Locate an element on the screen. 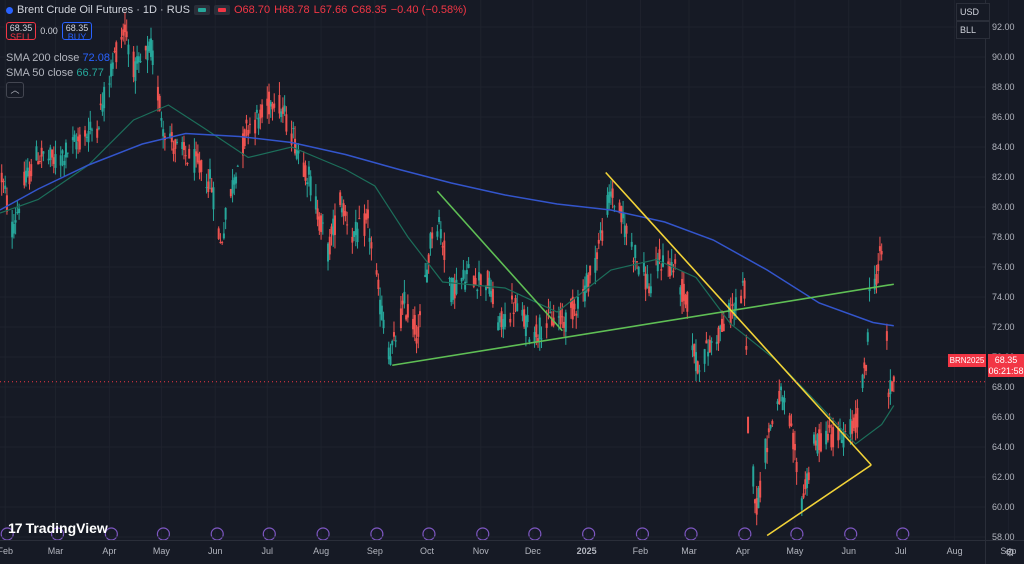  y-tick-label: 86.00 is located at coordinates (1003, 117).